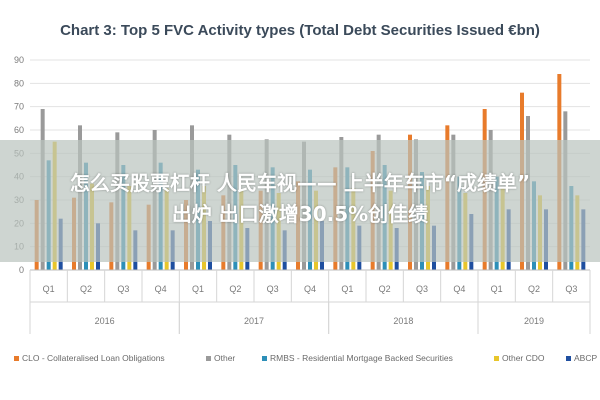 This screenshot has height=400, width=600. I want to click on overlay-headline-line2: 出炉 出口激增30.5%创佳绩, so click(300, 214).